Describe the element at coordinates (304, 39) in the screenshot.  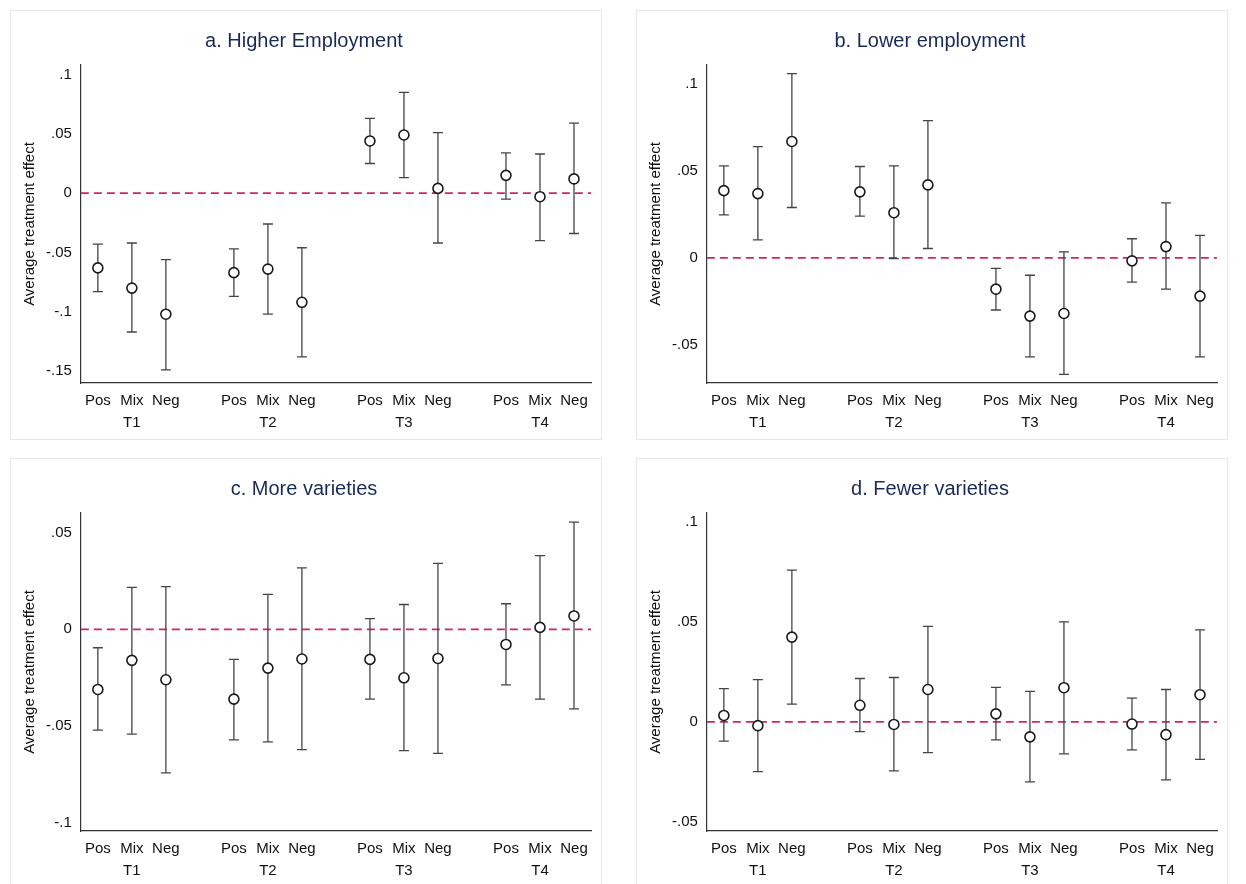
I see `chart-title: a. Higher Employment` at that location.